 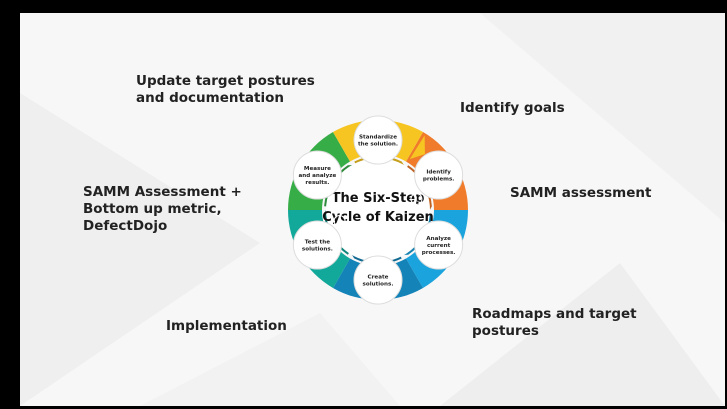 I want to click on step-number-5: 5, so click(x=349, y=183).